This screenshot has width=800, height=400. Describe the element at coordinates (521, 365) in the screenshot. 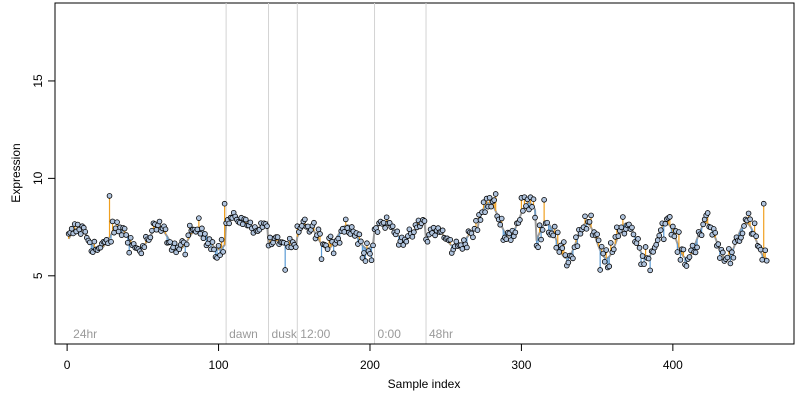

I see `x-tick-label: 300` at that location.